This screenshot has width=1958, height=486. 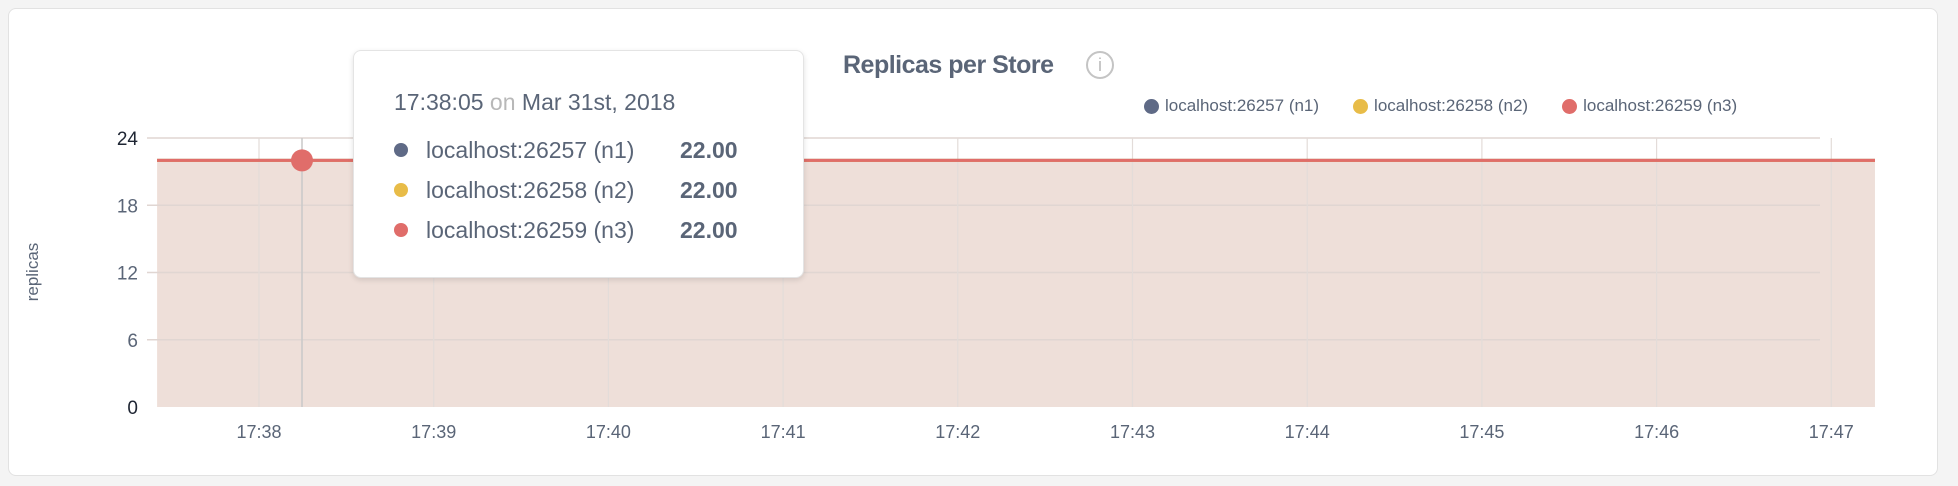 I want to click on legend-item: localhost:26259 (n3), so click(x=1649, y=106).